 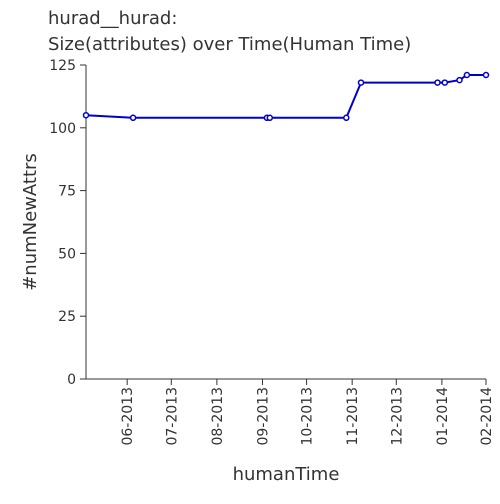 I want to click on x-tick-label: 02-2014, so click(x=487, y=416).